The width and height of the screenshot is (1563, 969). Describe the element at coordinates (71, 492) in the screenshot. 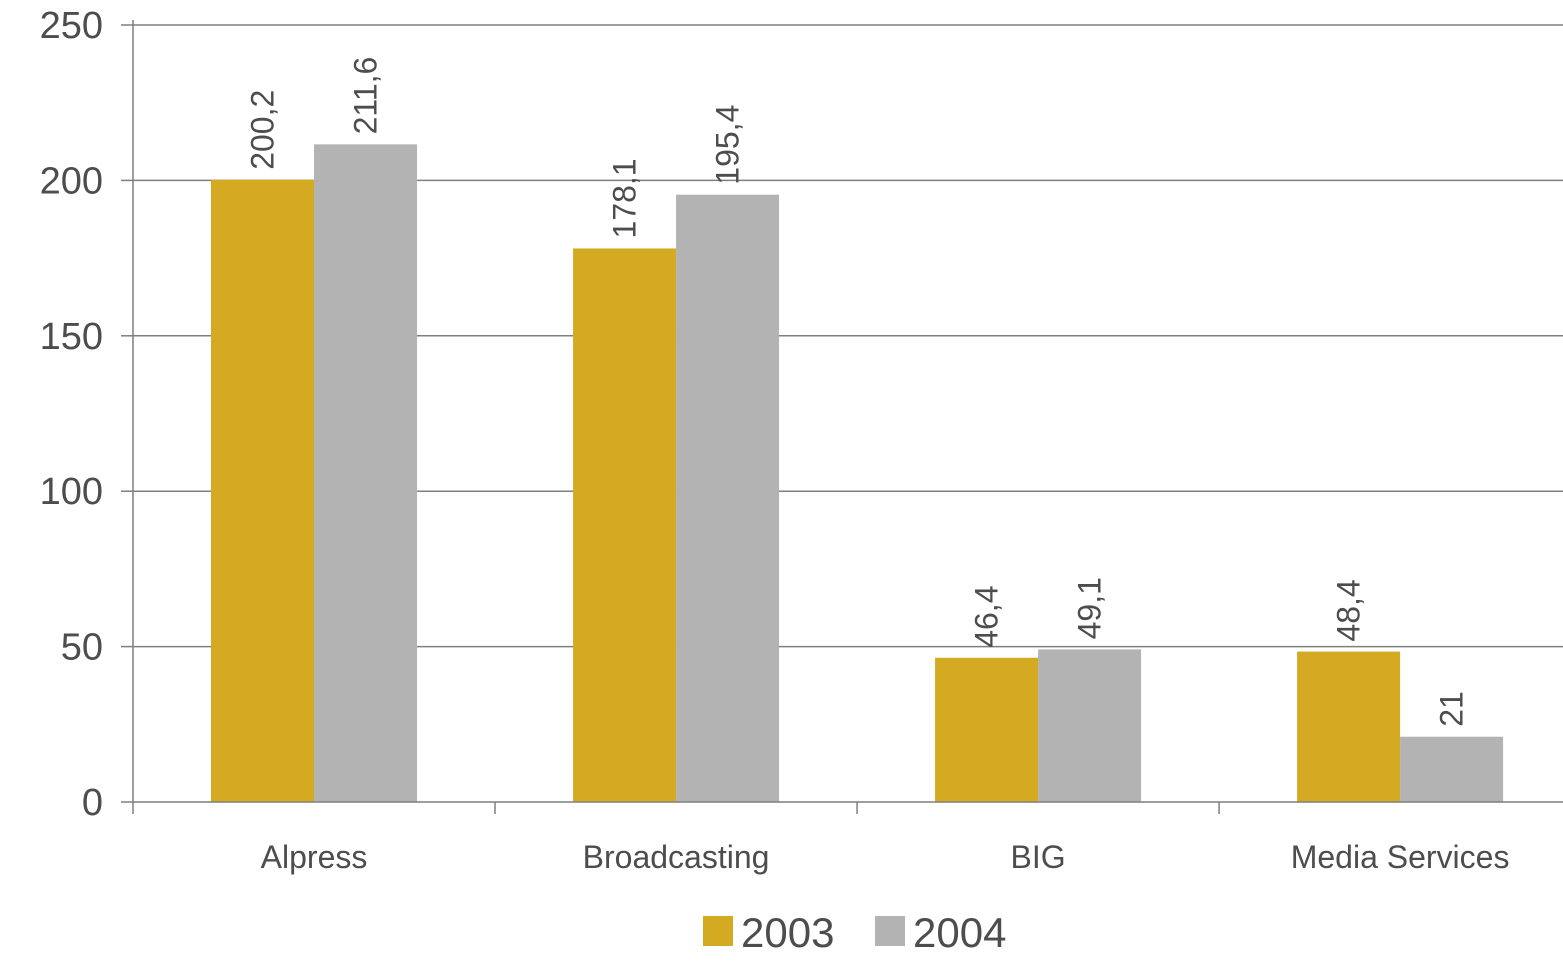

I see `y-tick-label: 100` at that location.